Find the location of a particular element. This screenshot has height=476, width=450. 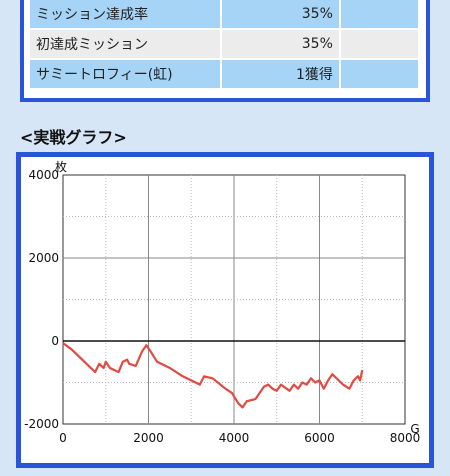

stats-row-mission-rate: ミッション達成率 35% is located at coordinates (225, 15).